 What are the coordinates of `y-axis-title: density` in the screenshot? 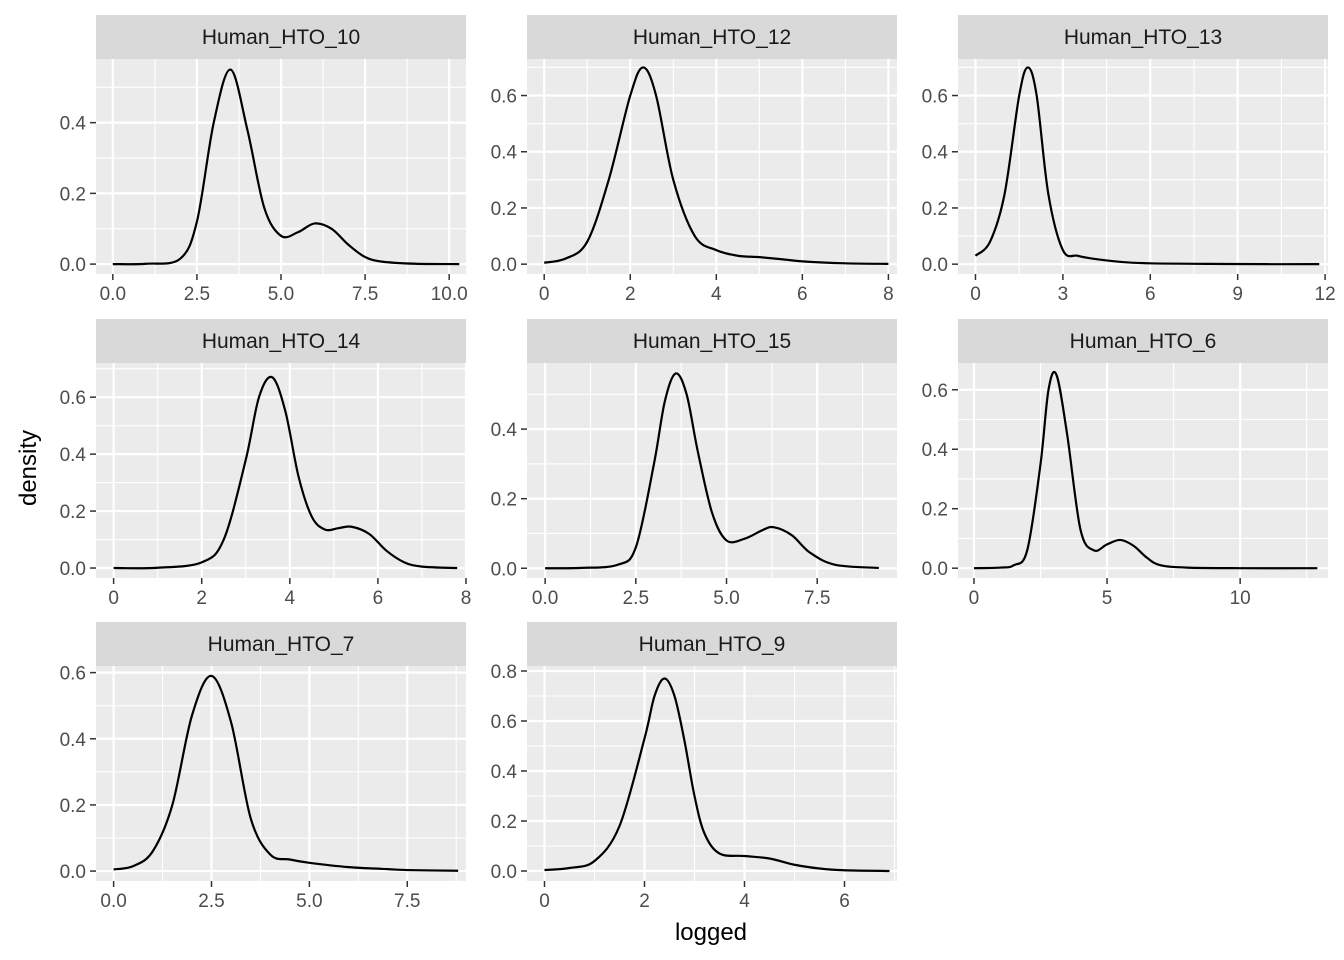 It's located at (28, 468).